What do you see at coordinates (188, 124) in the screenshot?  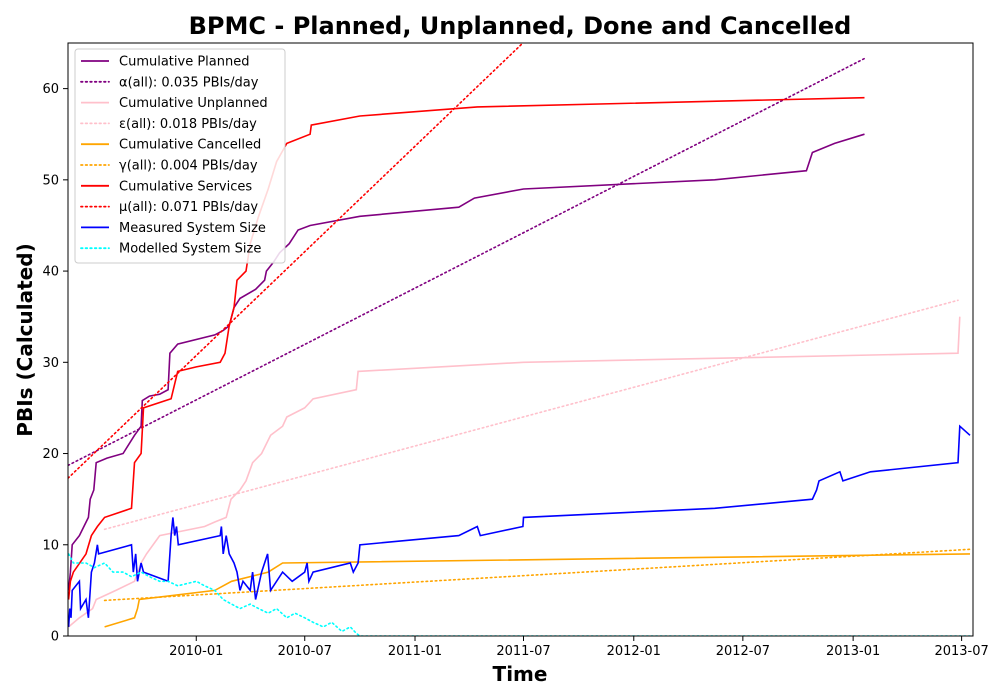 I see `legend-label: ε(all): 0.018 PBIs/day` at bounding box center [188, 124].